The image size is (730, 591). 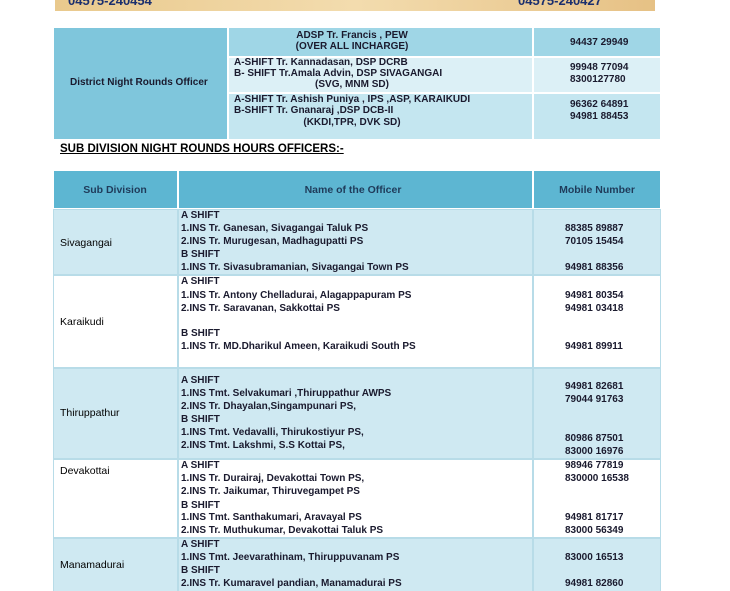 I want to click on mobile-number: 94981 03418, so click(x=594, y=308).